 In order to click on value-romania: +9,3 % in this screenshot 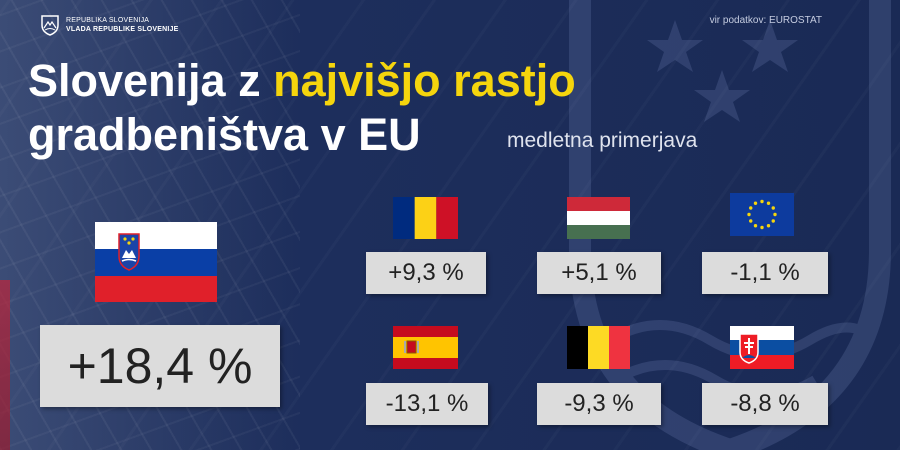, I will do `click(426, 272)`.